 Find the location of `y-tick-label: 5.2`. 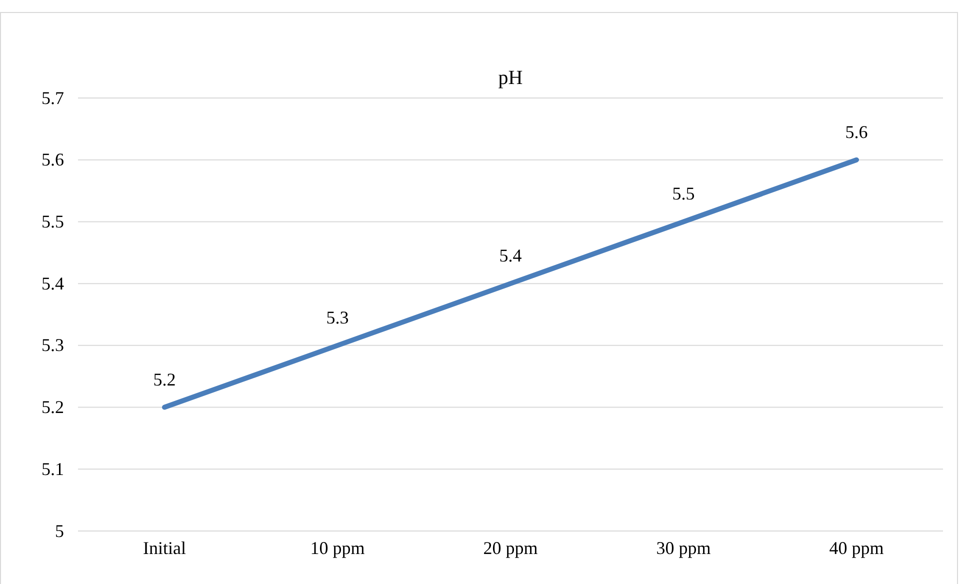

y-tick-label: 5.2 is located at coordinates (53, 407).